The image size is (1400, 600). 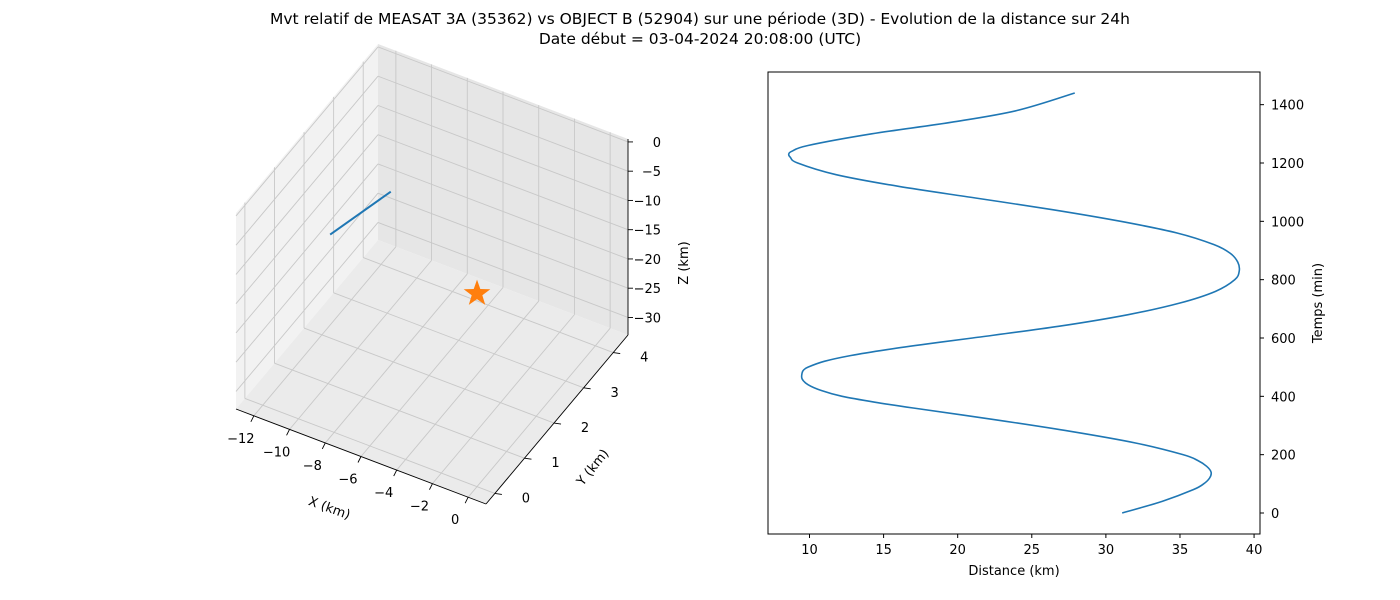 What do you see at coordinates (1287, 164) in the screenshot?
I see `y-tick-label: 1200` at bounding box center [1287, 164].